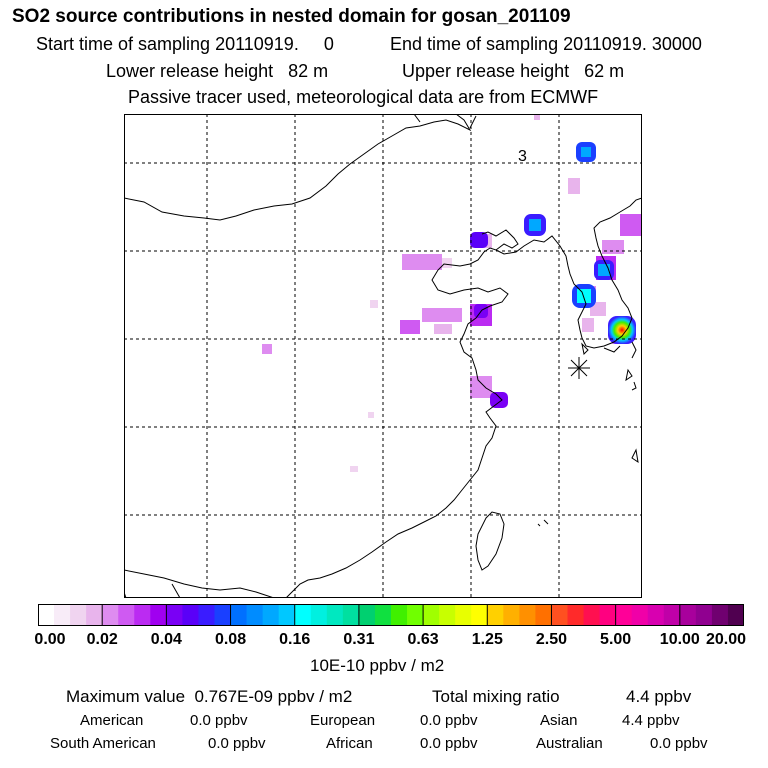  I want to click on colorbar-tick-label: 0.63, so click(423, 639).